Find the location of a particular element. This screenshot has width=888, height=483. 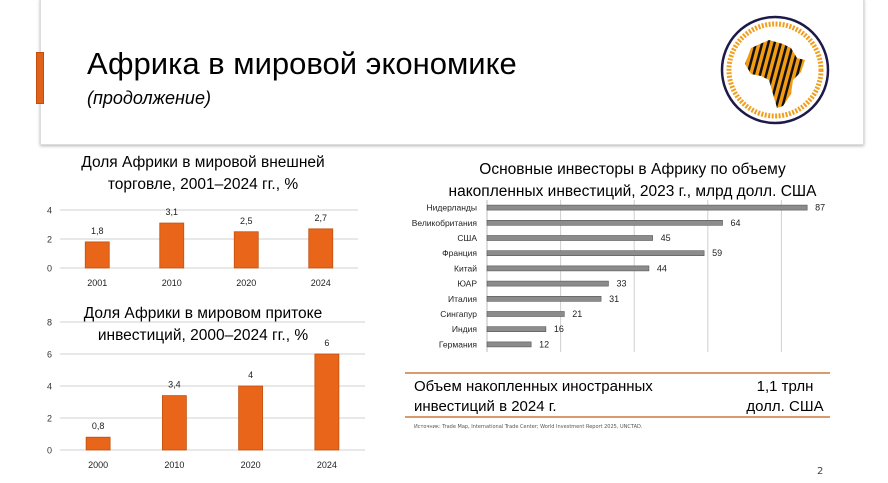

institute-logo is located at coordinates (775, 70).